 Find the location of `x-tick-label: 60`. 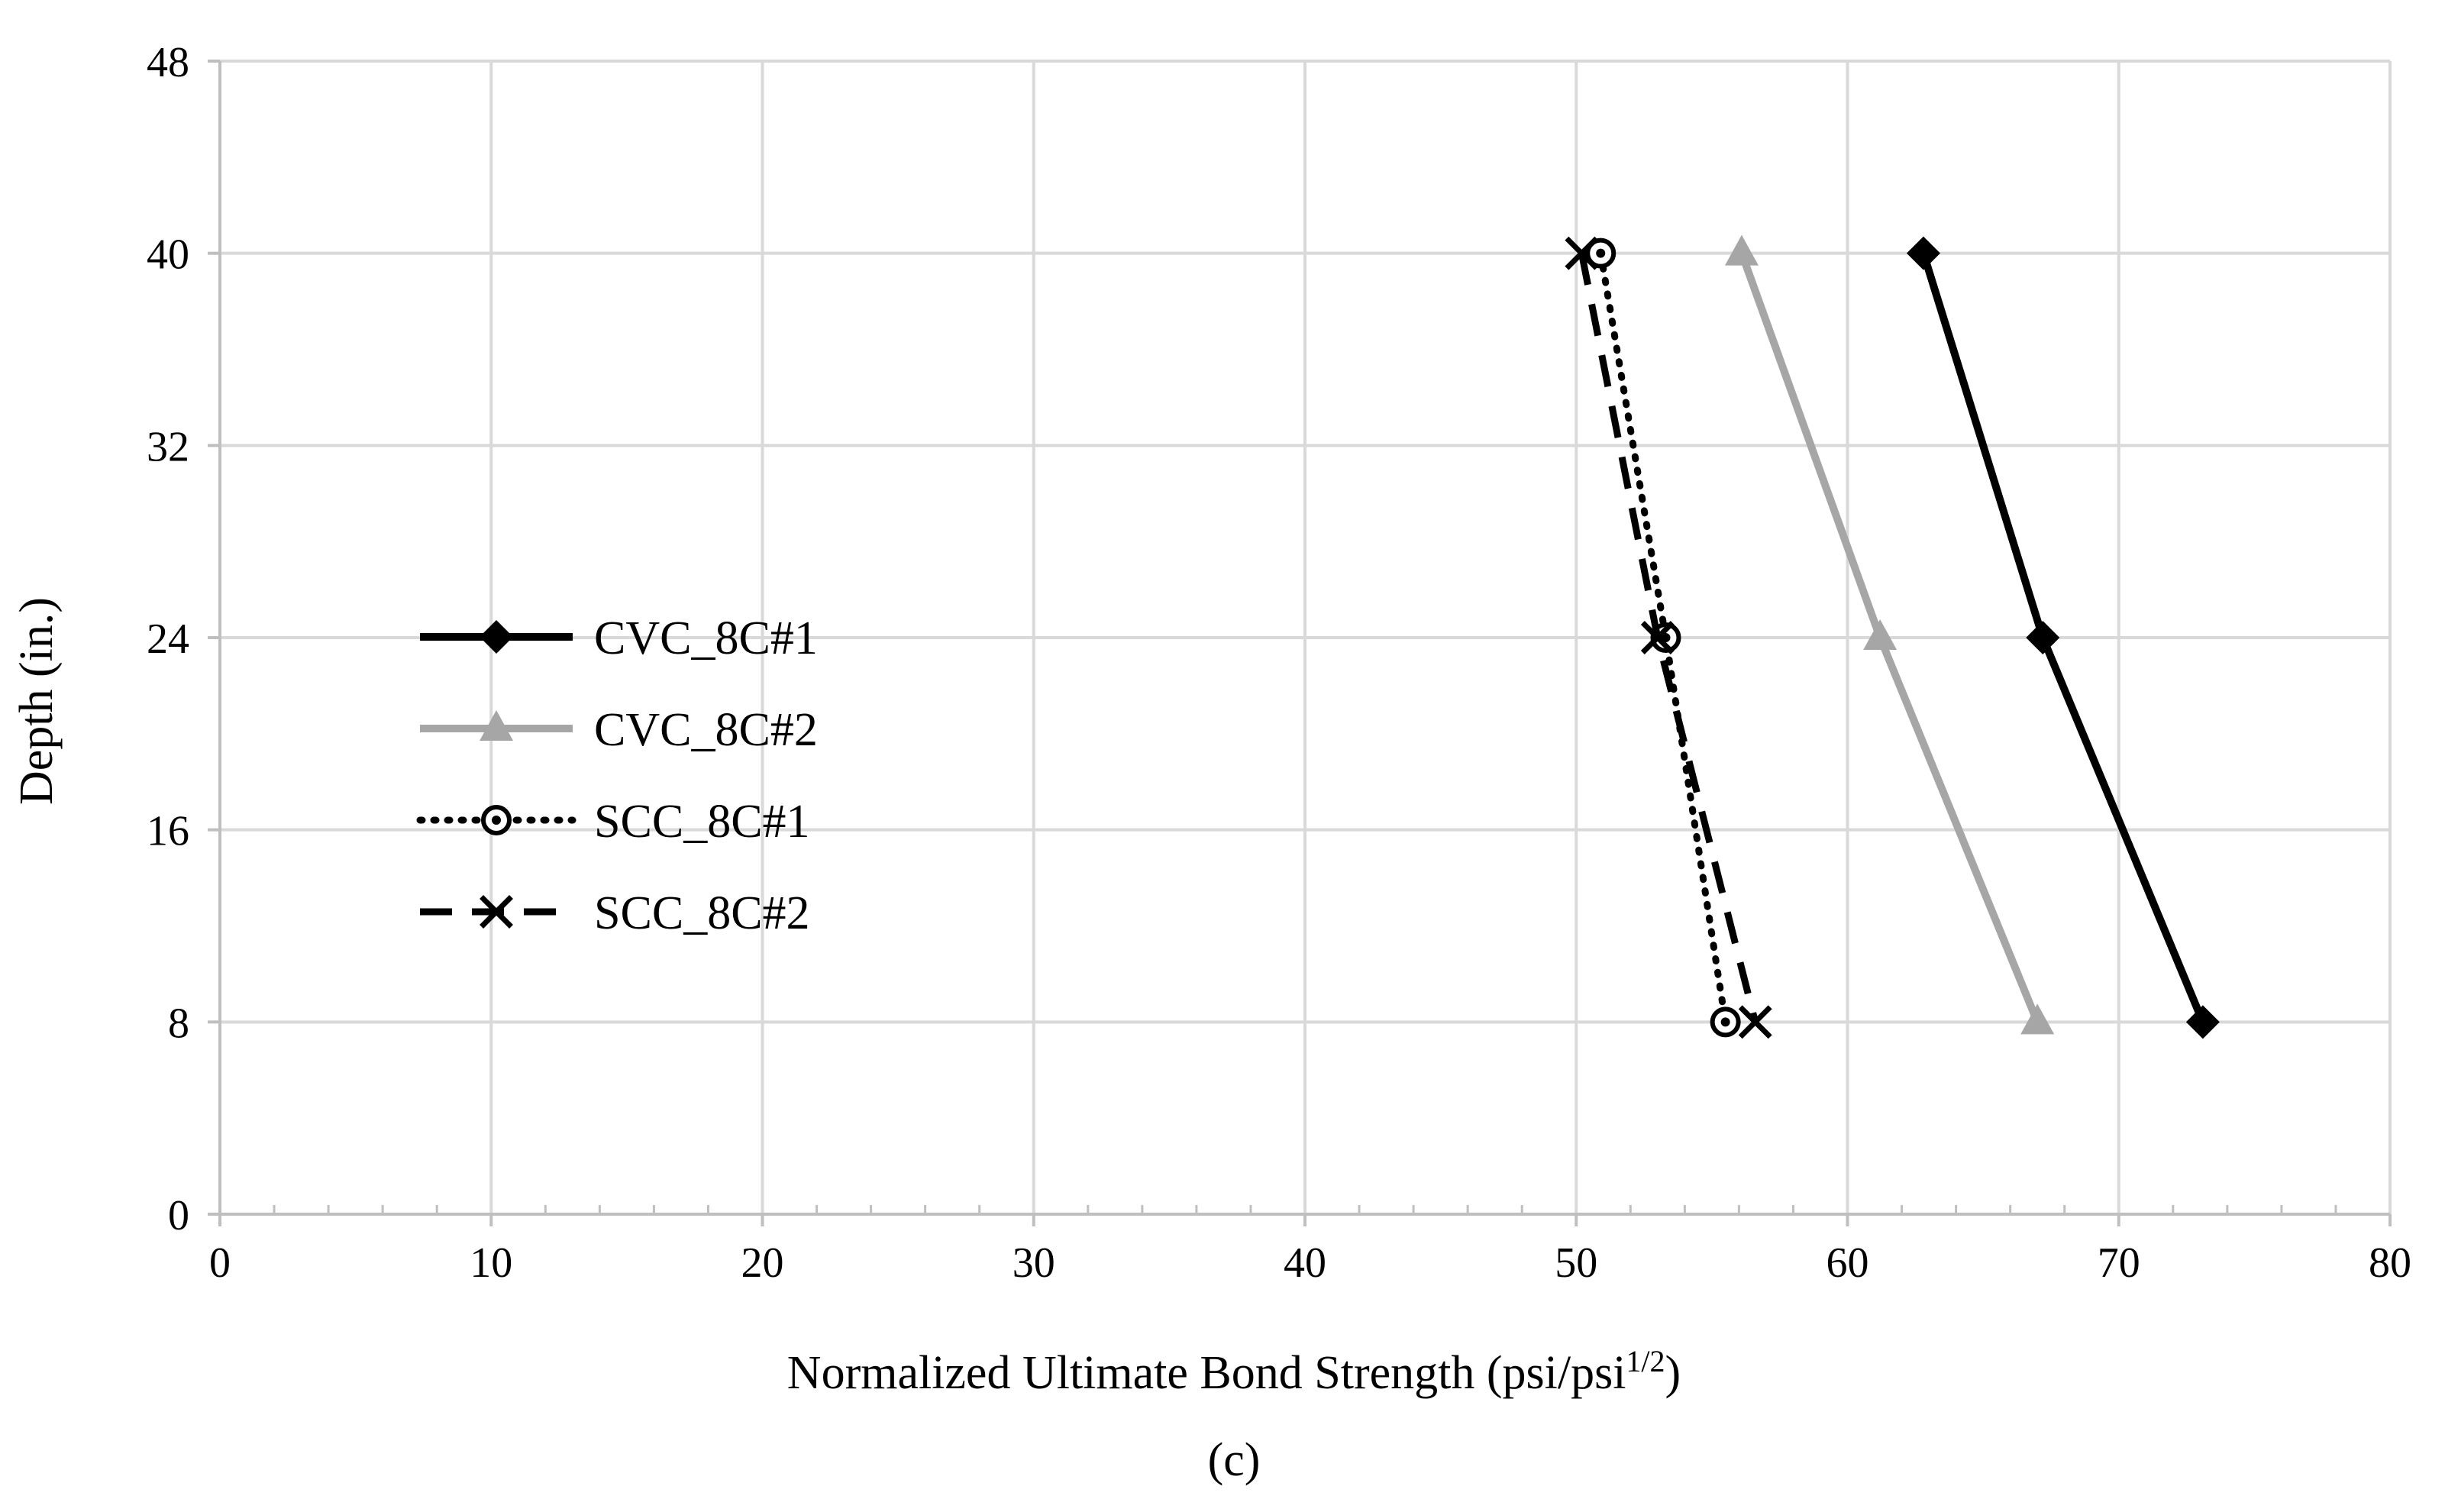

x-tick-label: 60 is located at coordinates (1847, 1263).